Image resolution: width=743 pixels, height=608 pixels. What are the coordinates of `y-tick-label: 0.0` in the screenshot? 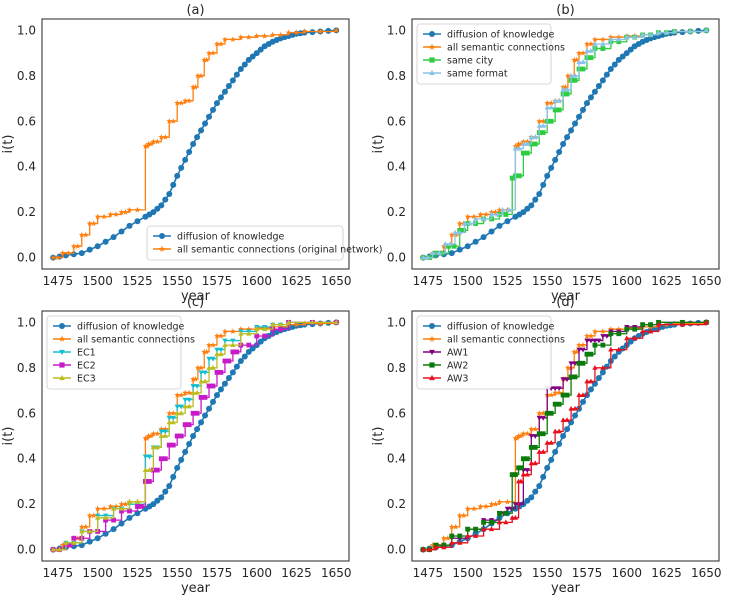 It's located at (396, 550).